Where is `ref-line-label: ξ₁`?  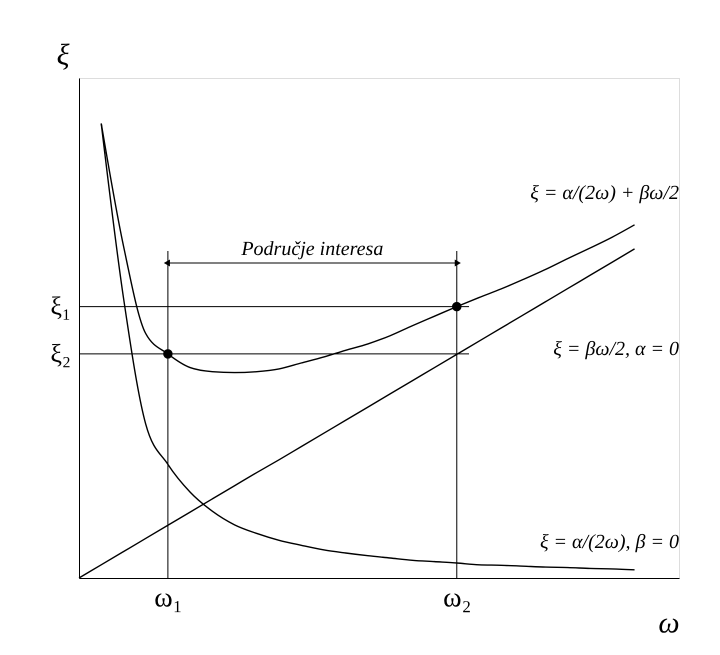
ref-line-label: ξ₁ is located at coordinates (60, 306).